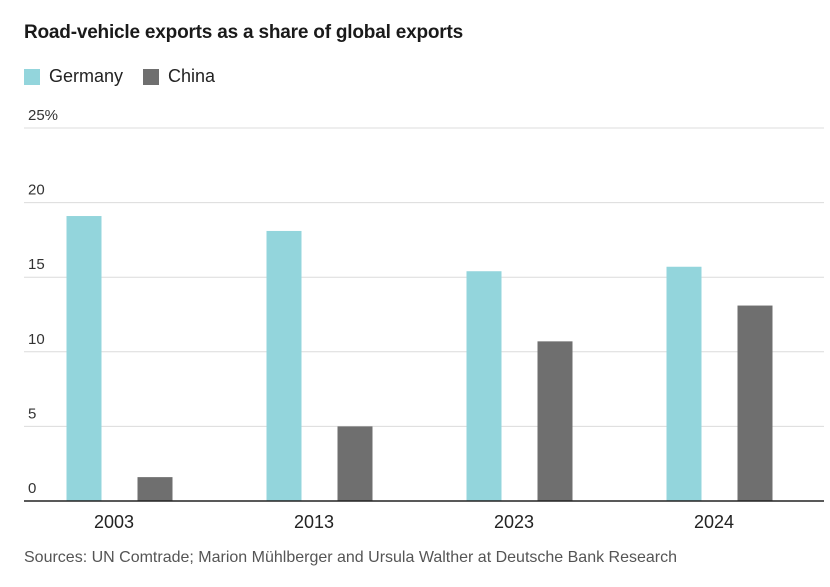  I want to click on bar-germany-2003, so click(84, 358).